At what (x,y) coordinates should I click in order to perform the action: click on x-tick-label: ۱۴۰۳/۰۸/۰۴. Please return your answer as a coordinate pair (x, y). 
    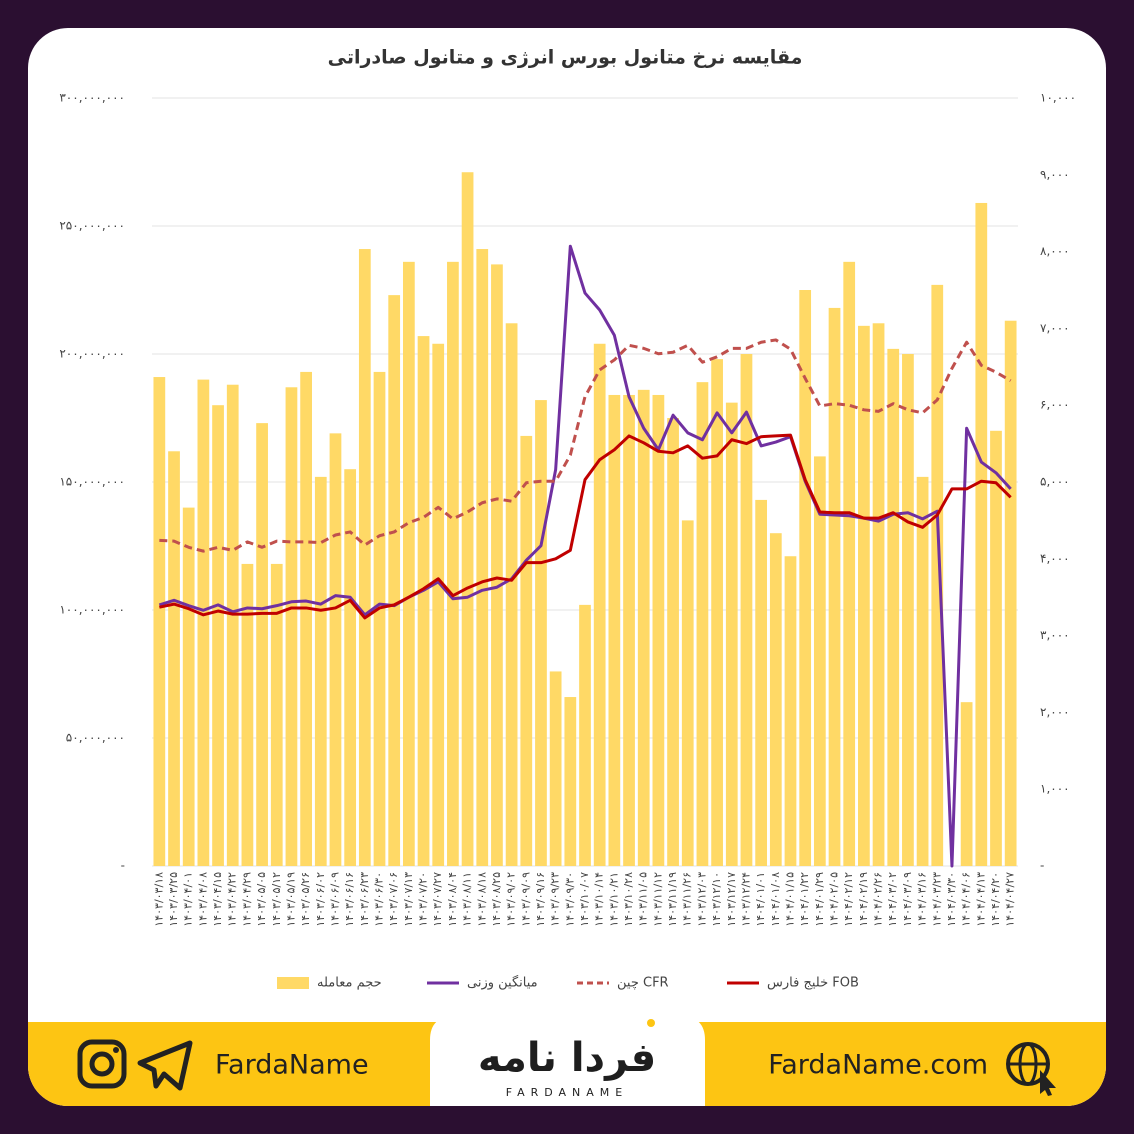
    Looking at the image, I should click on (452, 899).